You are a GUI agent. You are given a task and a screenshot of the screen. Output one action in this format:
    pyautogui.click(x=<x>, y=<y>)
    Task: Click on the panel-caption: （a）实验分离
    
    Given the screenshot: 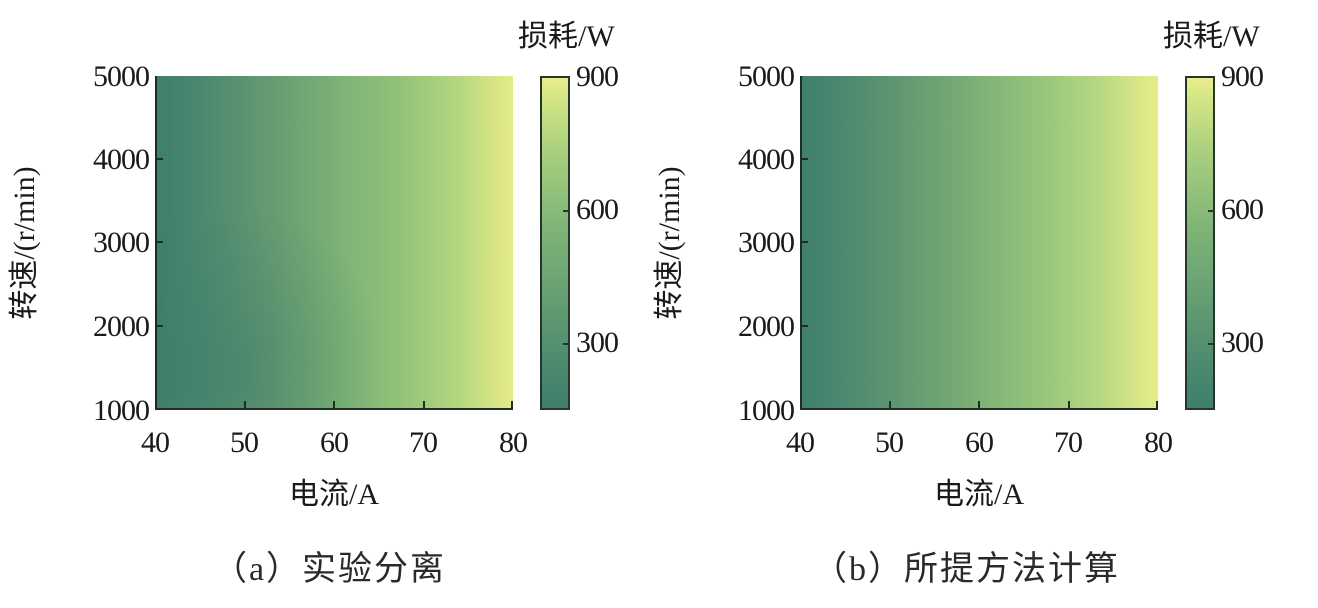 What is the action you would take?
    pyautogui.click(x=329, y=569)
    